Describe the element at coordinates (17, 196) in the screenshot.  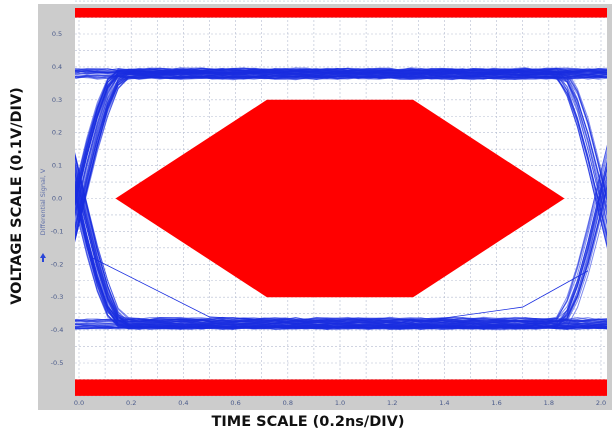
I see `y-axis-title: VOLTAGE SCALE (0.1V/DIV)` at that location.